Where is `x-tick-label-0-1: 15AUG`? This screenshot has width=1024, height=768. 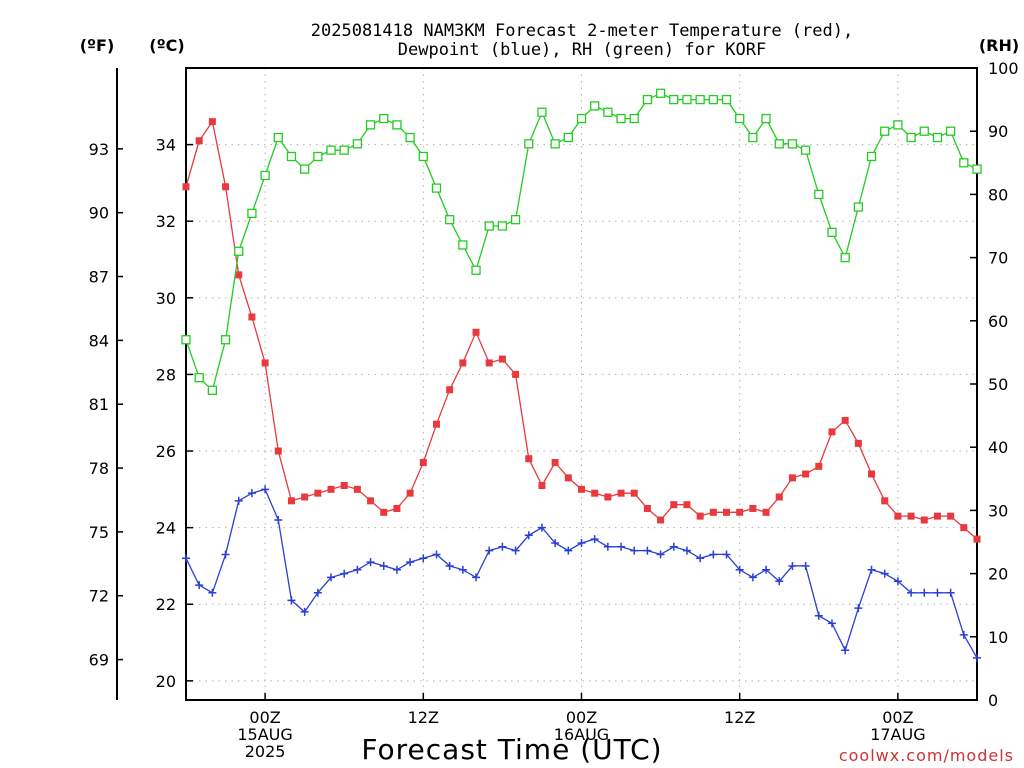 x-tick-label-0-1: 15AUG is located at coordinates (264, 734).